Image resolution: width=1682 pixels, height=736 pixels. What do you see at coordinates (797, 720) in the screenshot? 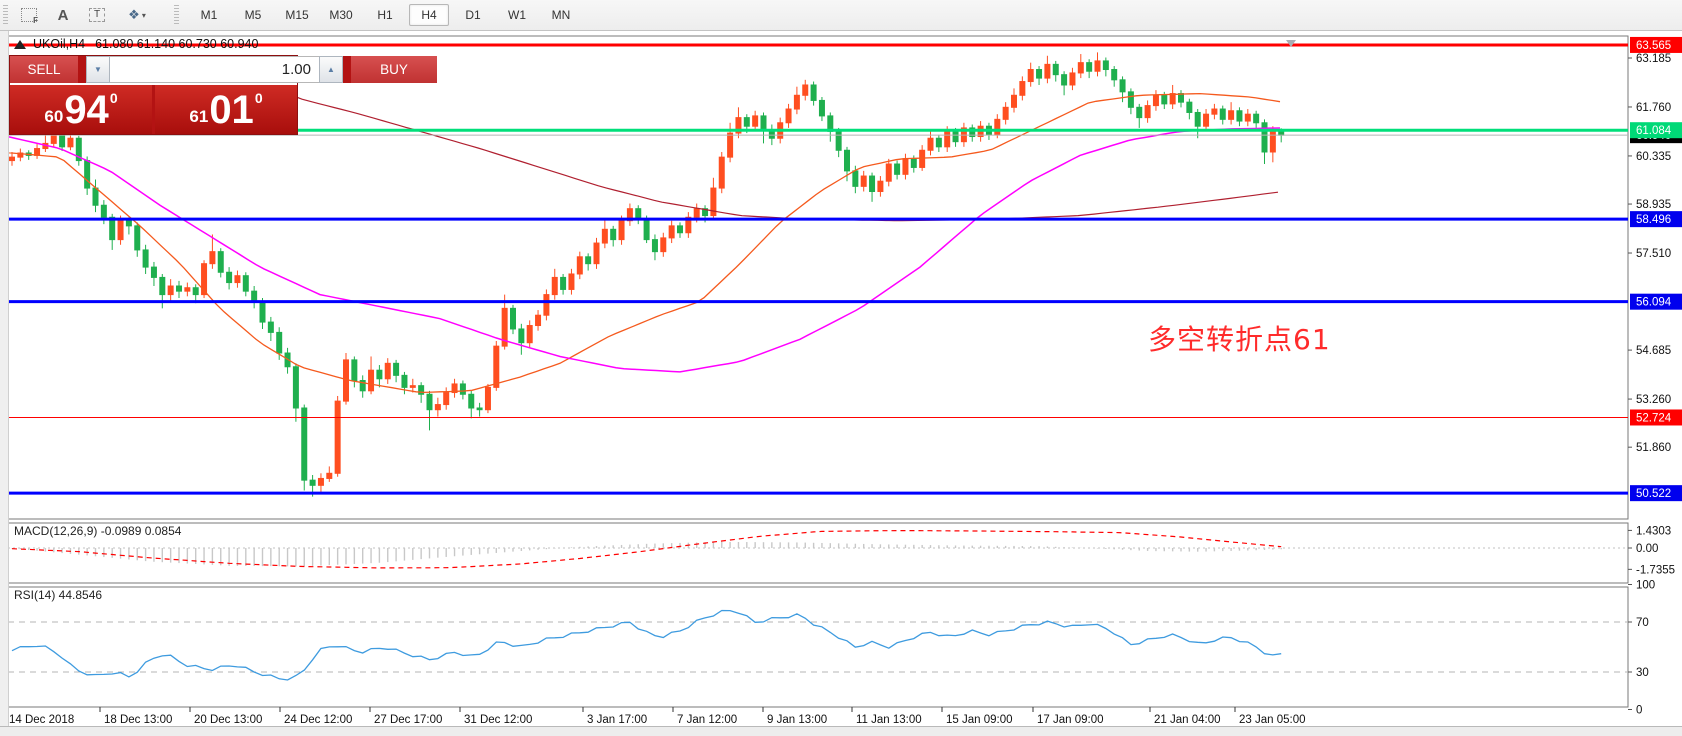
I see `x-tick-label: 9 Jan 13:00` at bounding box center [797, 720].